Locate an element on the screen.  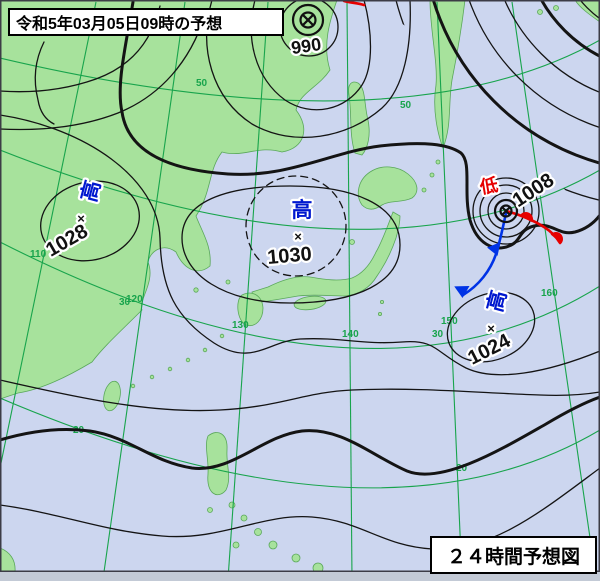
forecast-title-box: 令和5年03月05日09時の予想 is located at coordinates (146, 22).